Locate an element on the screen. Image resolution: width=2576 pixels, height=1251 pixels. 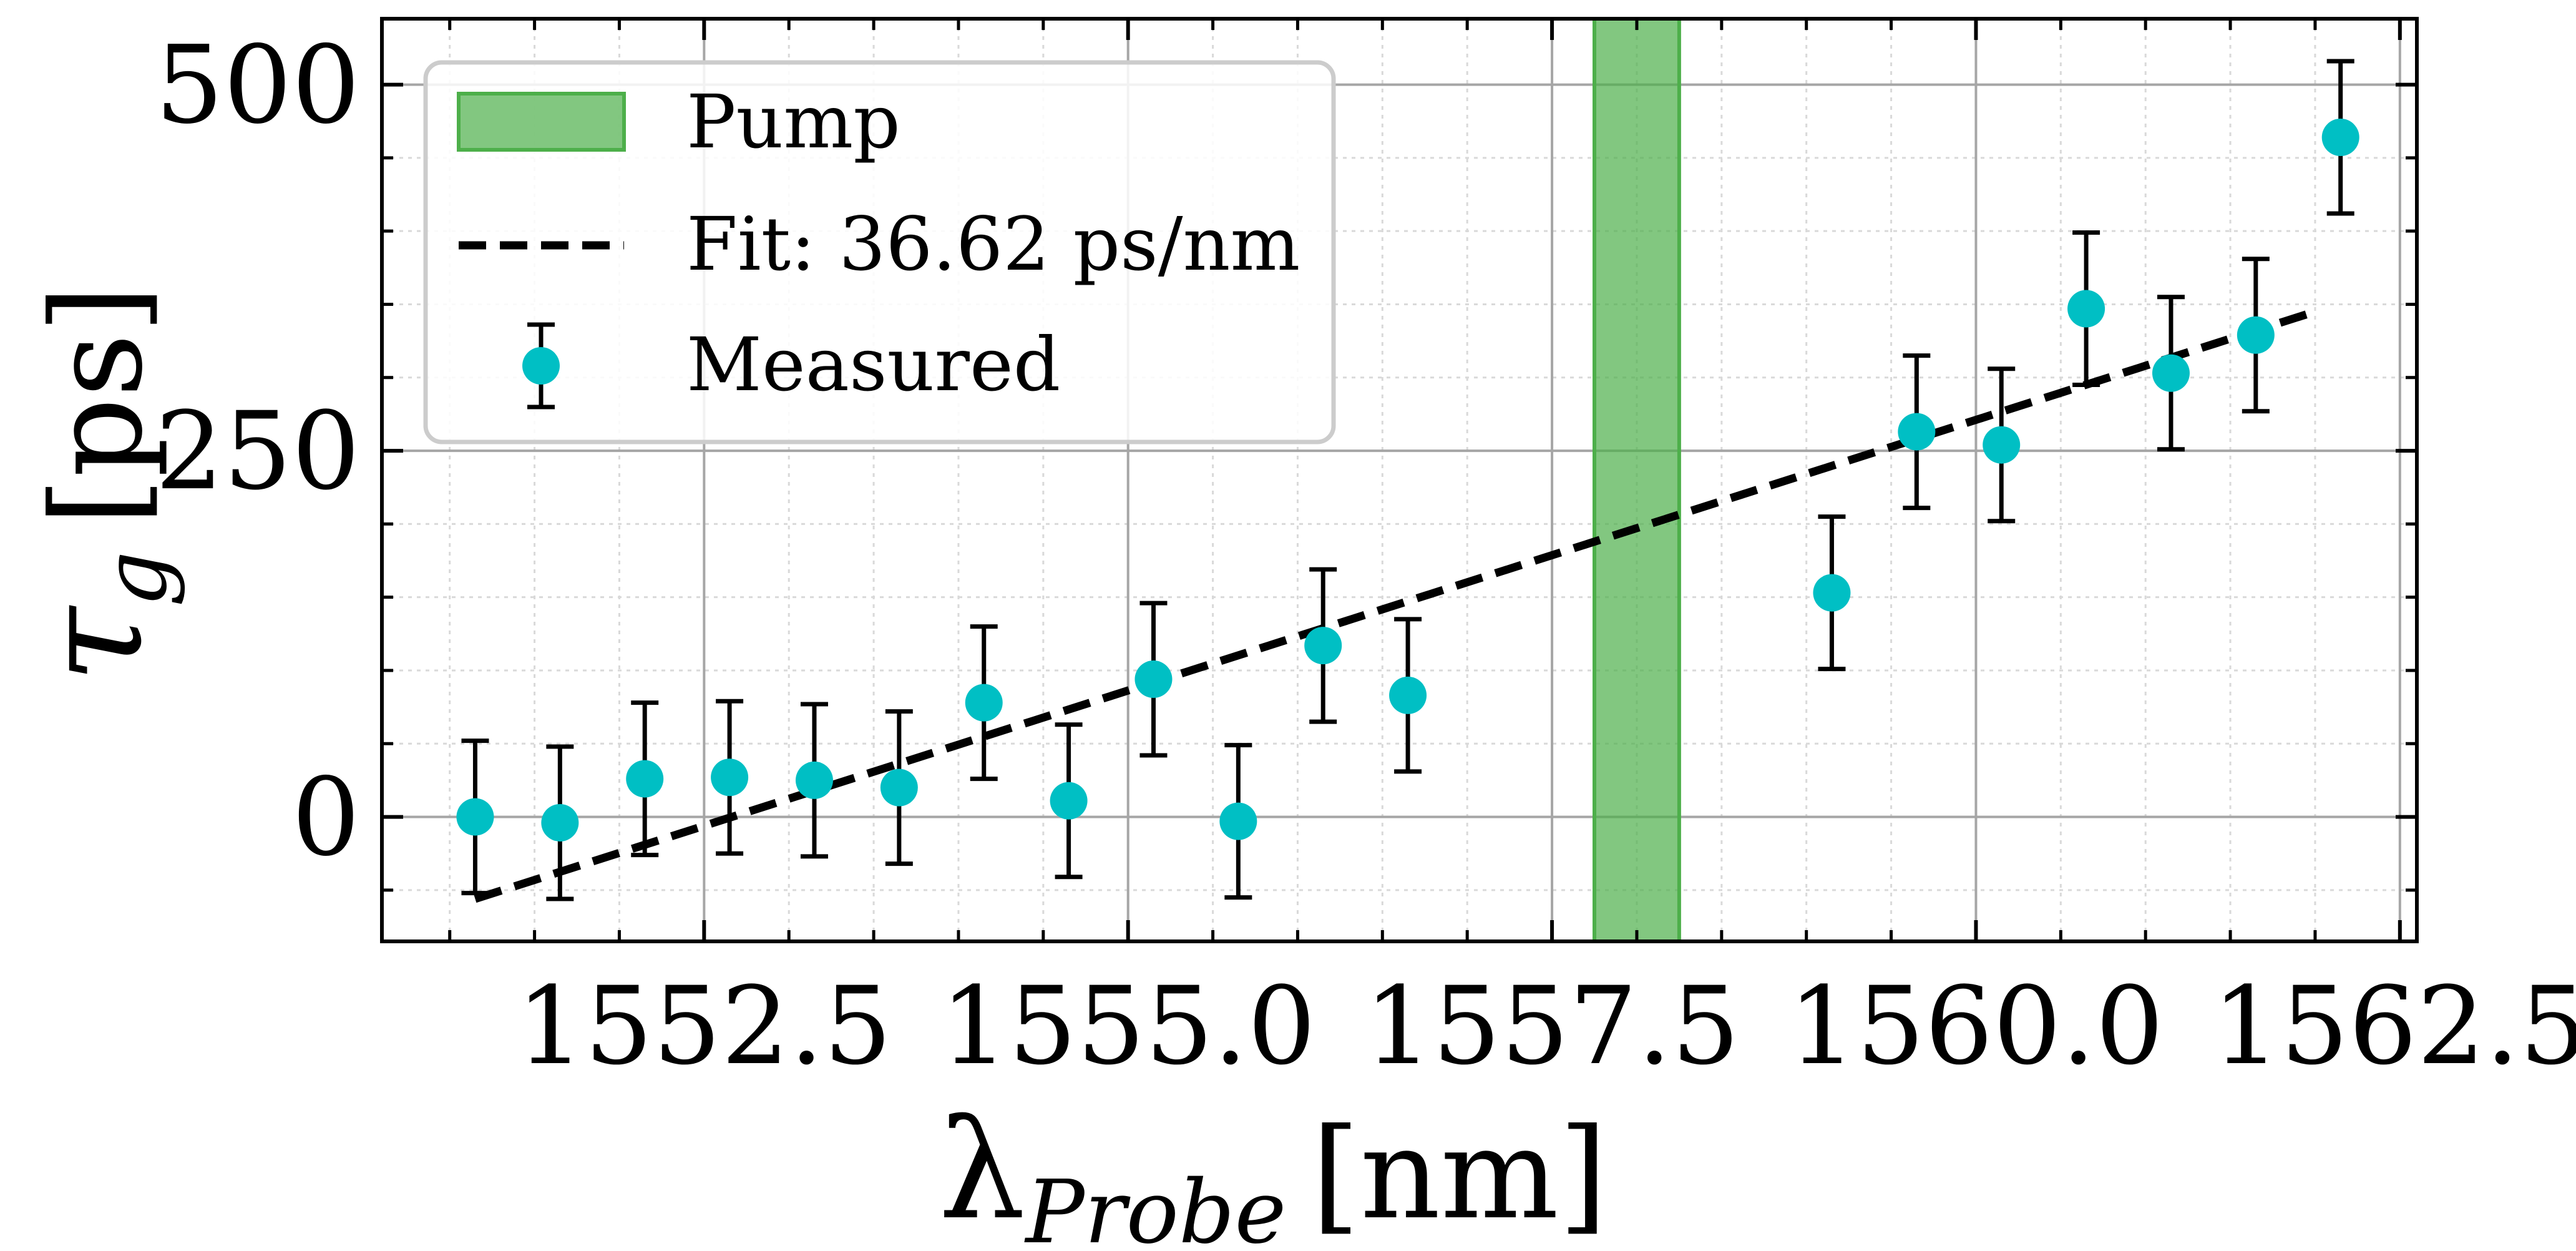
legend-fit-label: Fit: 36.62 ps/nm is located at coordinates (993, 244).